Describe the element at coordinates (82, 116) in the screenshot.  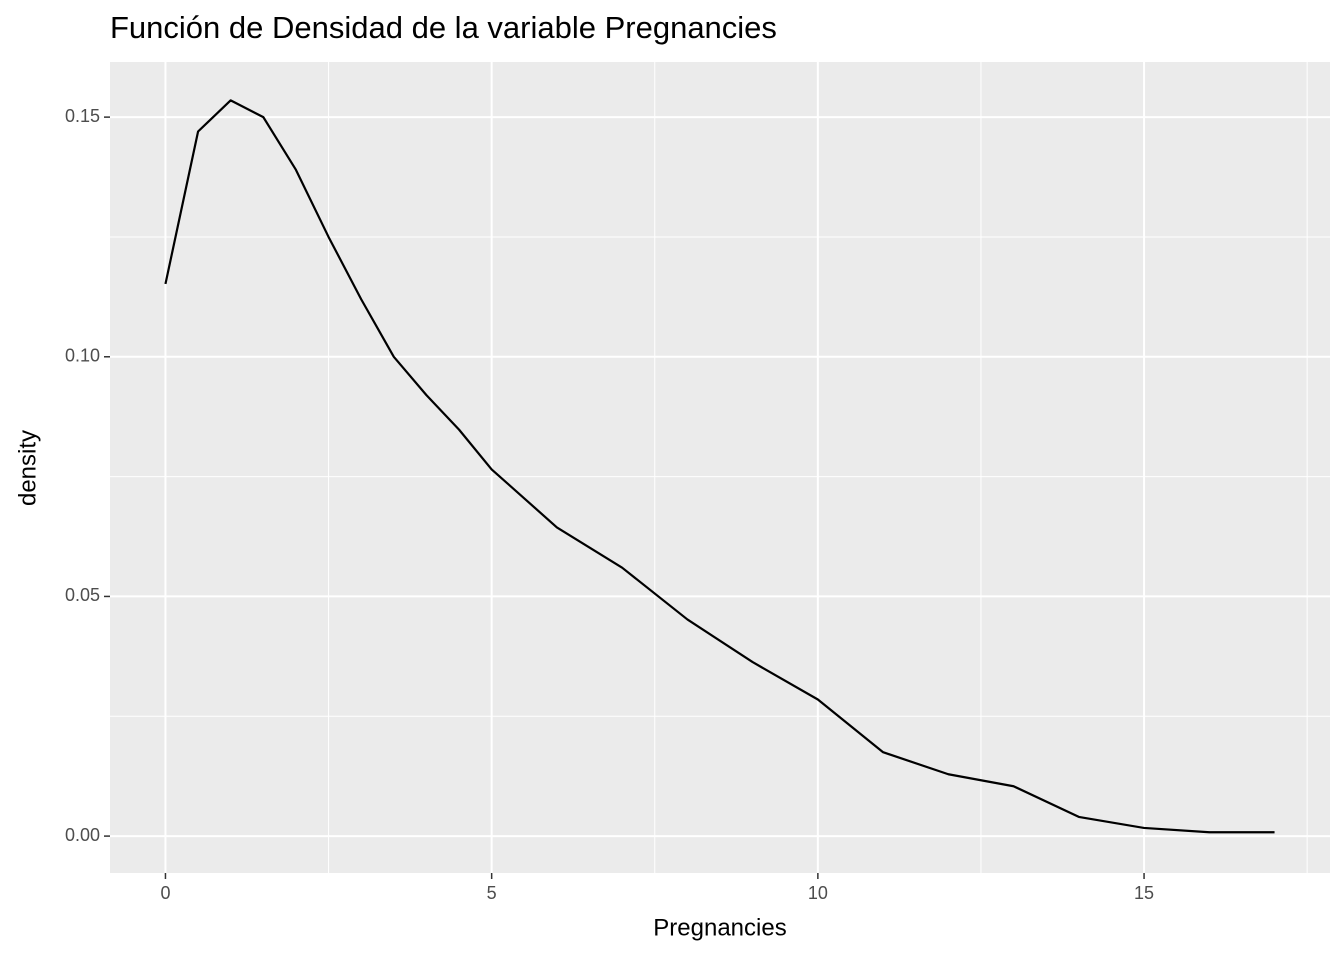
I see `y-tick-label: 0.15` at that location.